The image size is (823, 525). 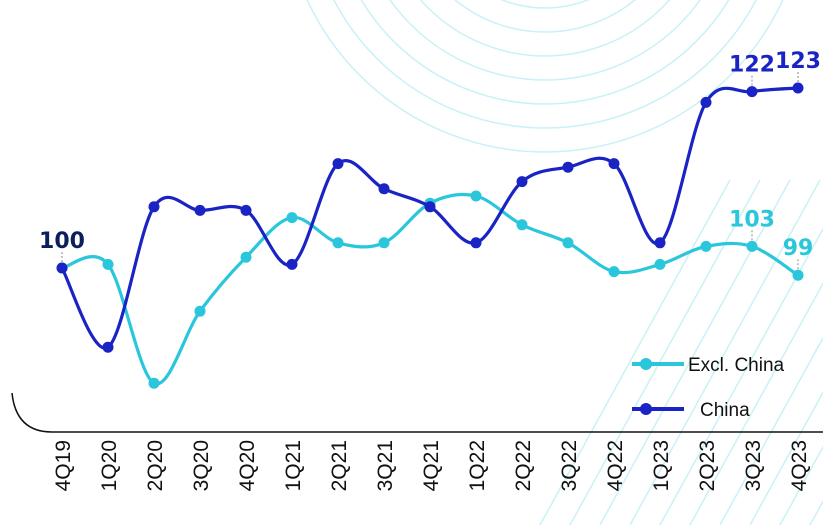 I want to click on point-excl-china-4Q20, so click(x=246, y=257).